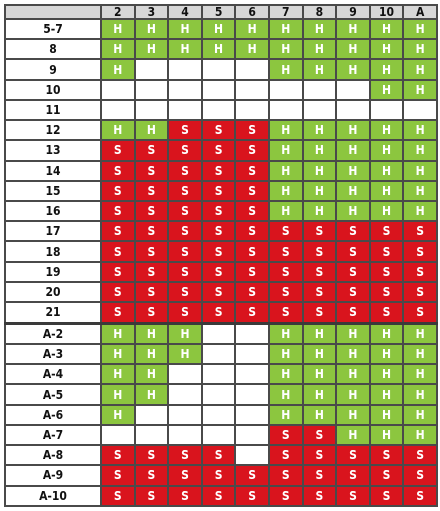 Image resolution: width=440 pixels, height=511 pixels. Describe the element at coordinates (221, 292) in the screenshot. I see `hand-row: 20 S S S S S S S S S S` at that location.